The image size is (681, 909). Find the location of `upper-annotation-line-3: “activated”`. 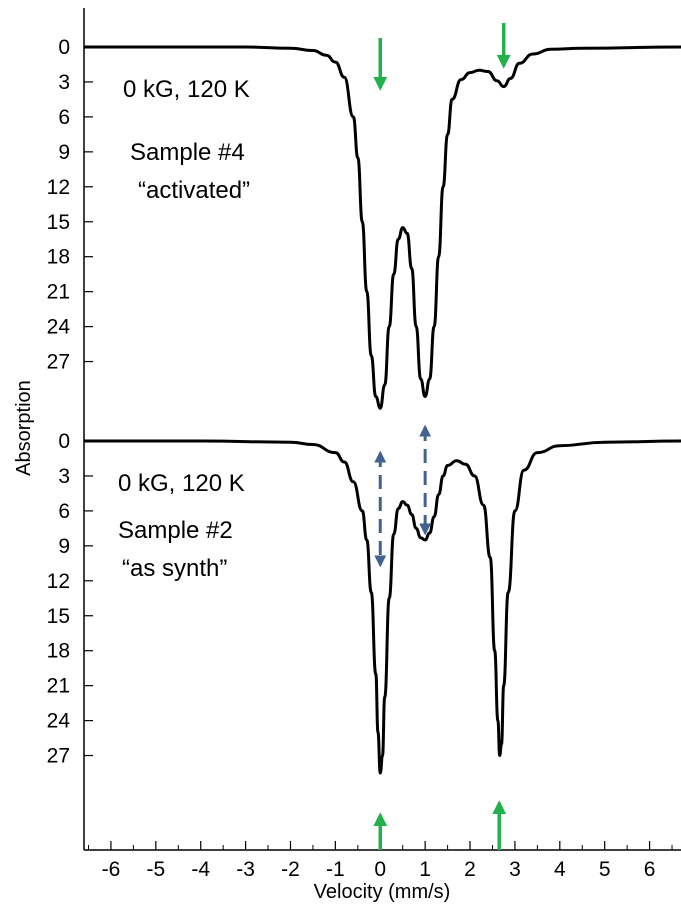

upper-annotation-line-3: “activated” is located at coordinates (194, 190).